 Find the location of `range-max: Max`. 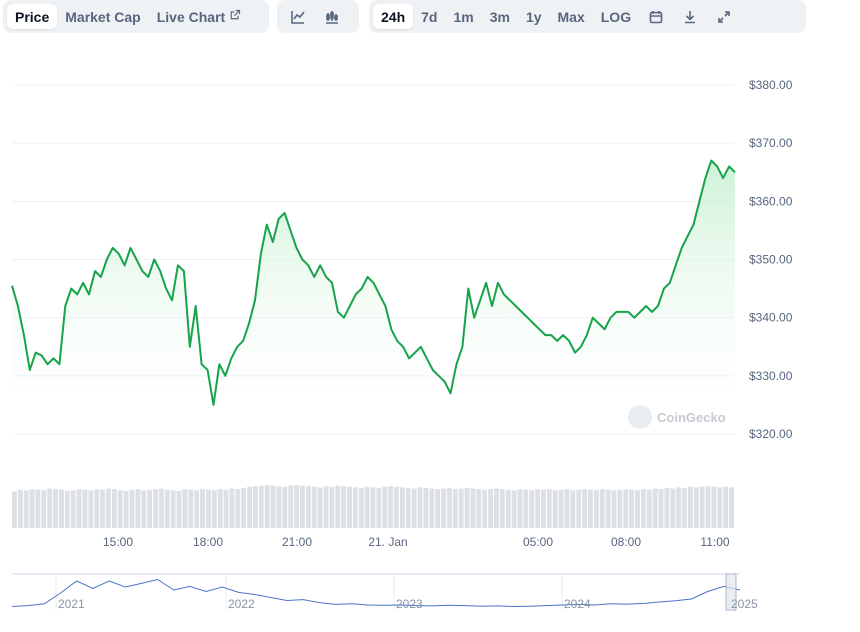

range-max: Max is located at coordinates (571, 16).